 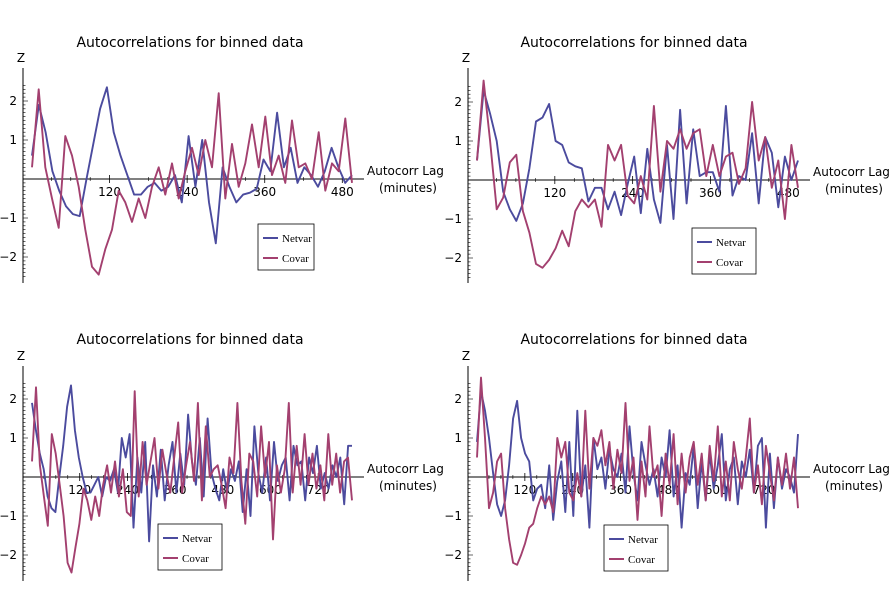 What do you see at coordinates (342, 192) in the screenshot?
I see `x-tick-label: 480` at bounding box center [342, 192].